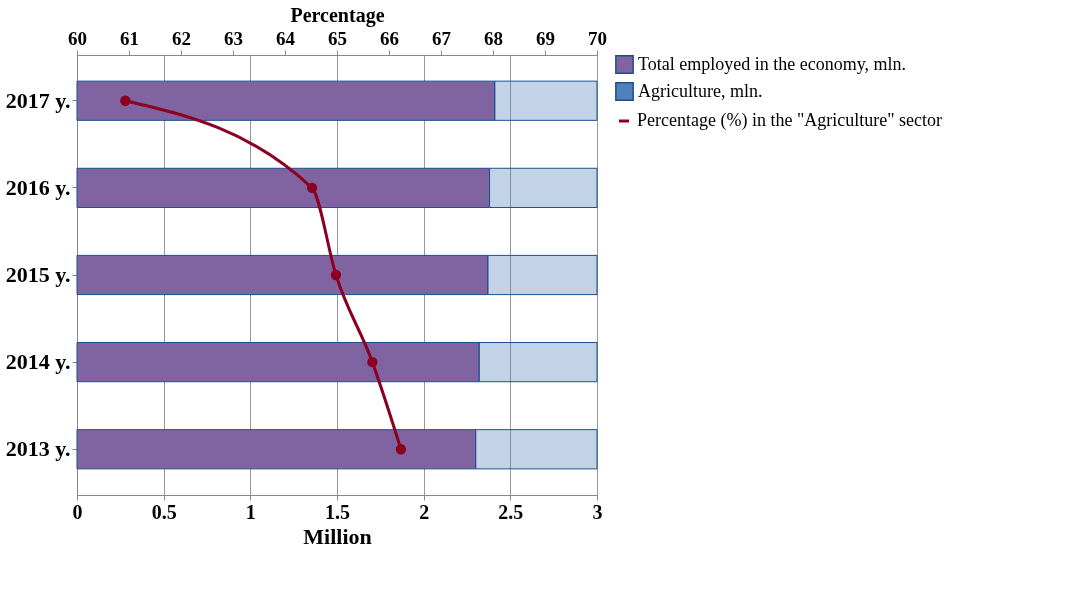 This screenshot has height=594, width=1088. I want to click on legend-label: Percentage (%) in the "Agriculture" sector, so click(790, 120).